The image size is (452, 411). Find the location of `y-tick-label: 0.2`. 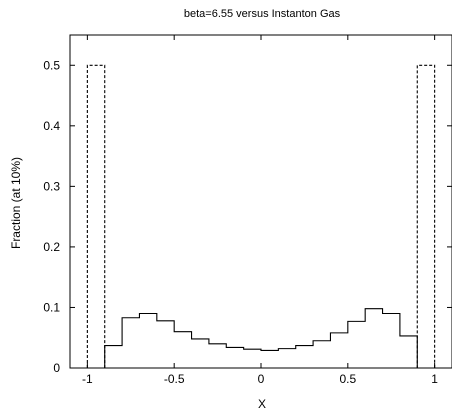

y-tick-label: 0.2 is located at coordinates (51, 247).